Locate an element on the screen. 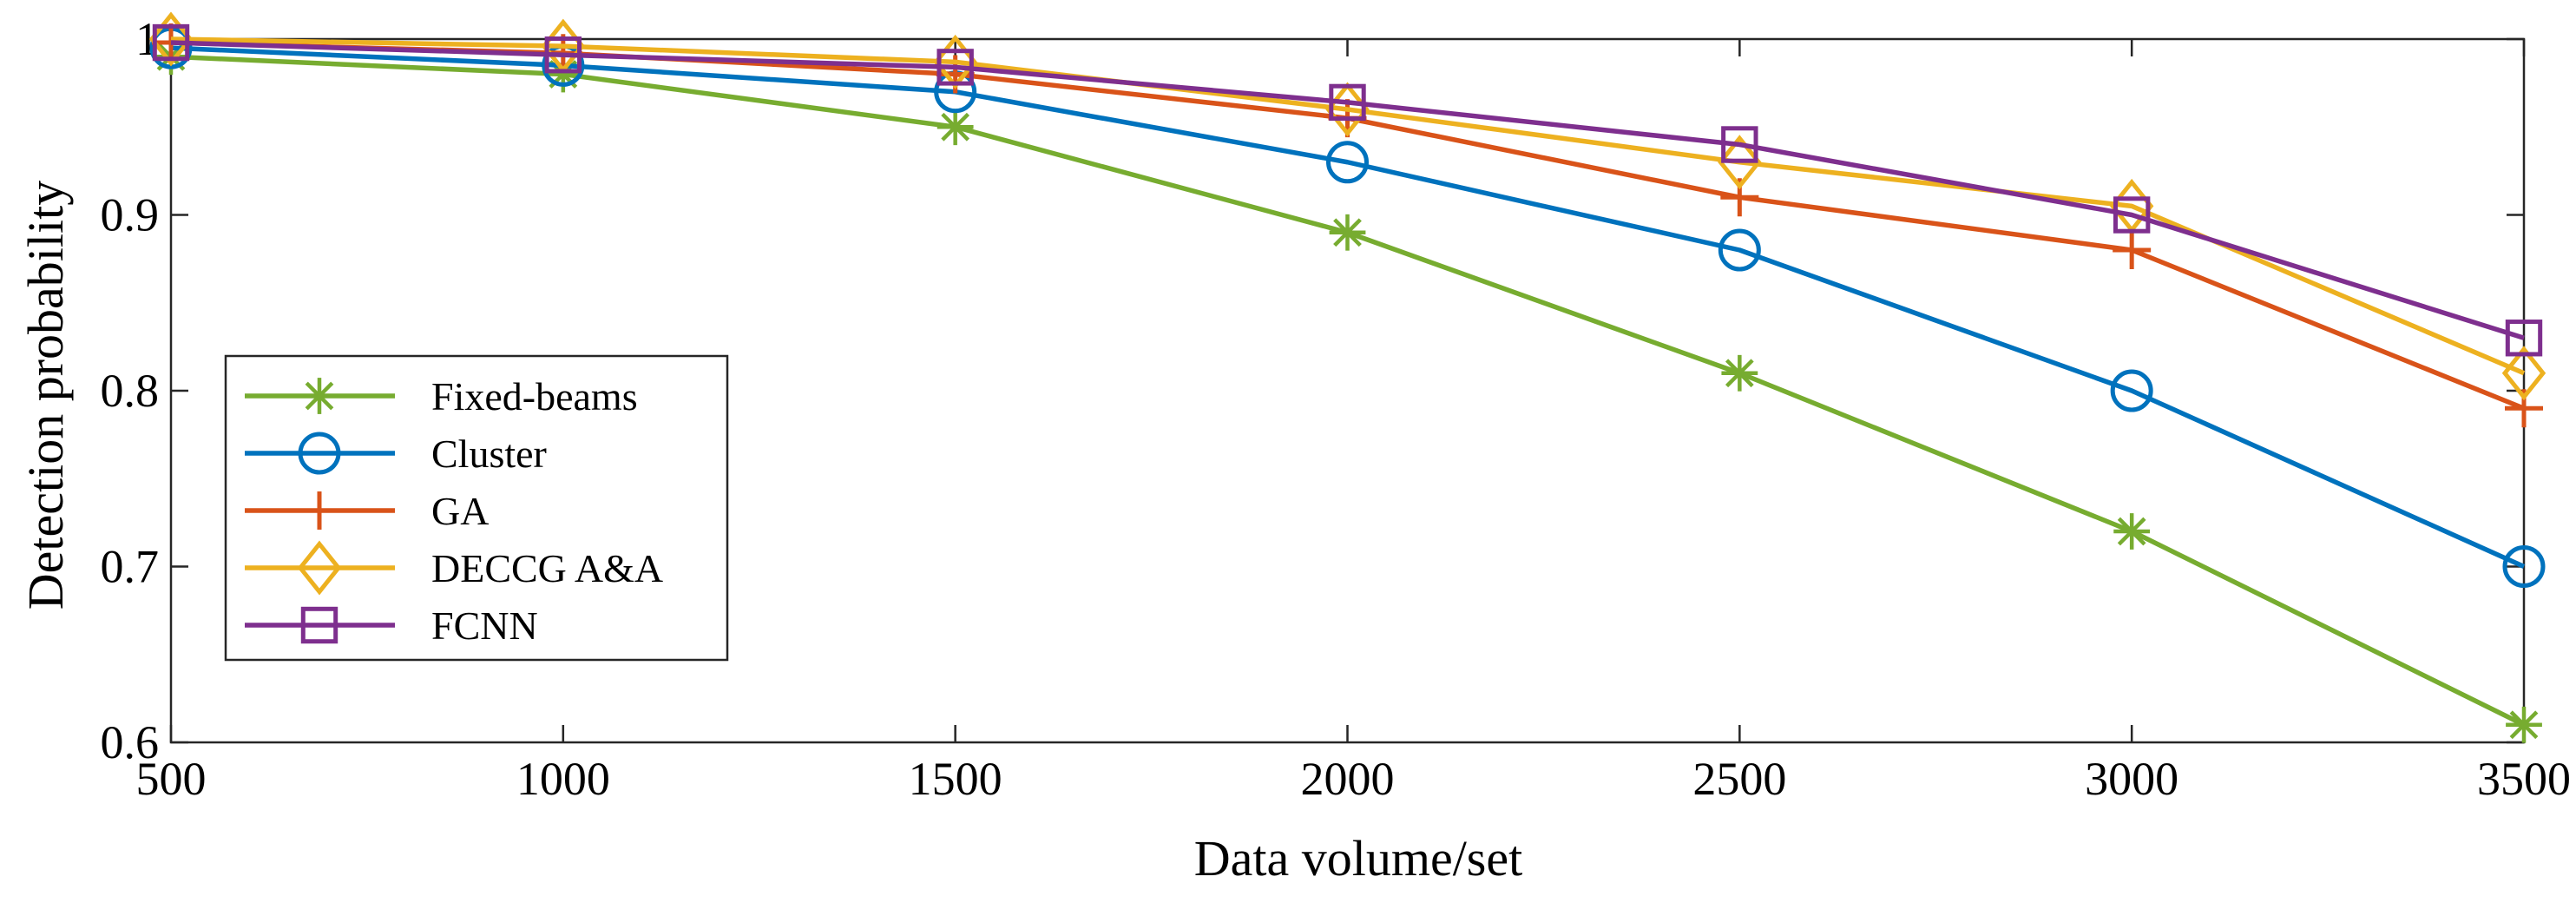  legend-label: FCNN is located at coordinates (485, 625).